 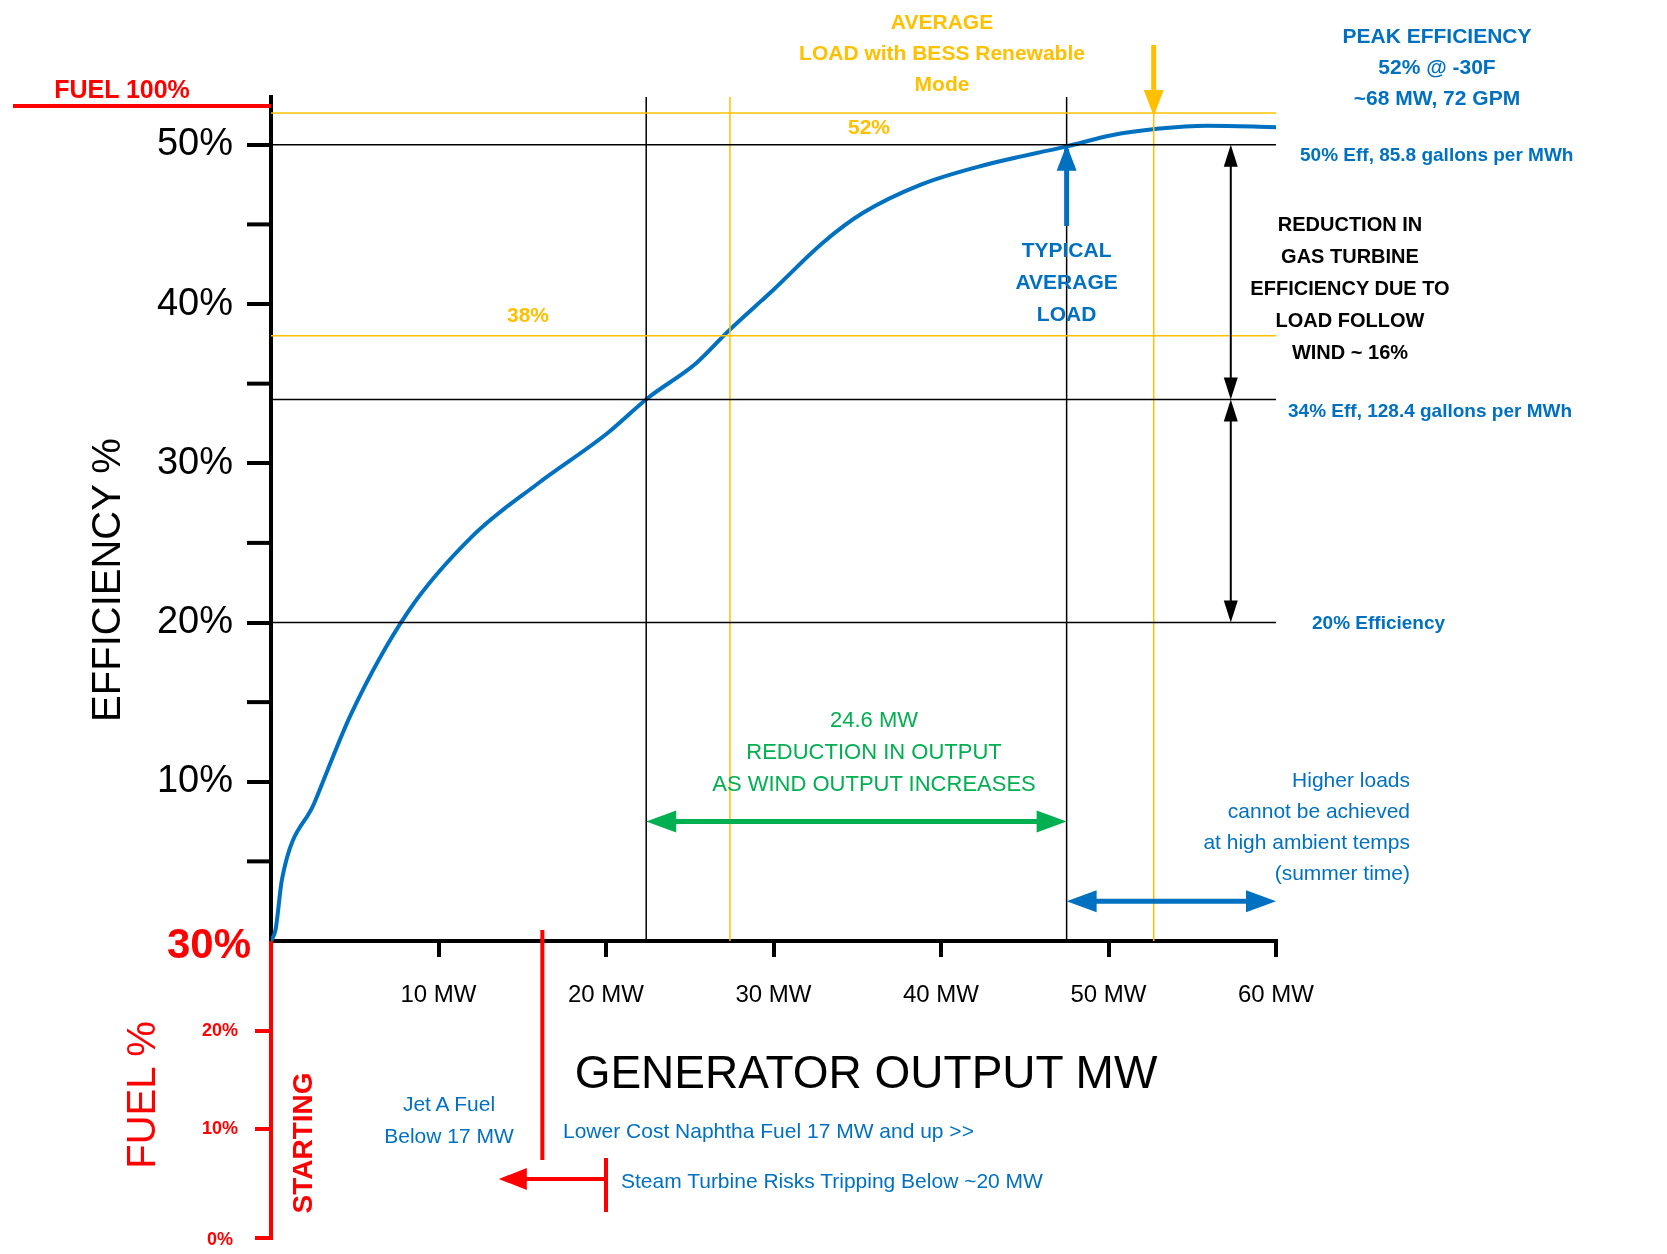 What do you see at coordinates (1437, 155) in the screenshot?
I see `text: 50% Eff, 85.8 gallons per MWh` at bounding box center [1437, 155].